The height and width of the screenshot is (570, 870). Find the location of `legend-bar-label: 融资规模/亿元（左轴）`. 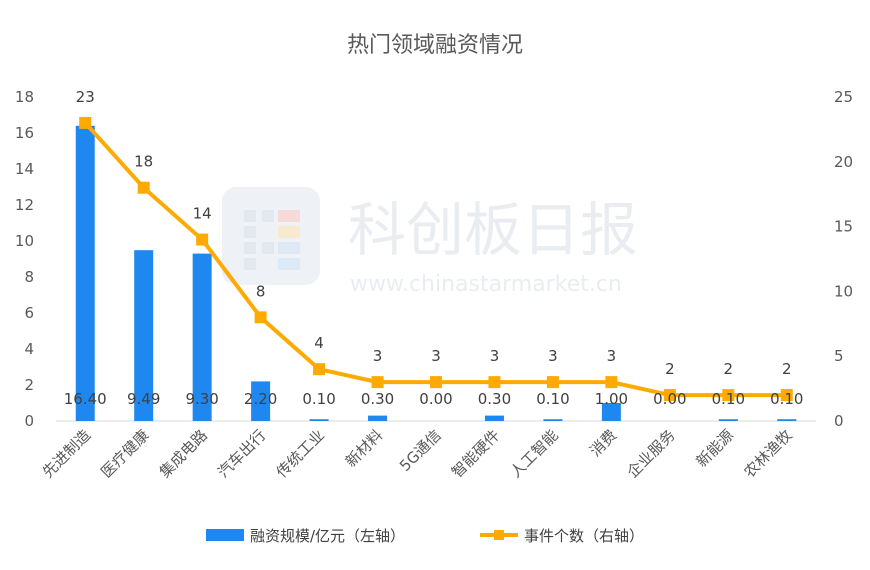

legend-bar-label: 融资规模/亿元（左轴） is located at coordinates (327, 536).